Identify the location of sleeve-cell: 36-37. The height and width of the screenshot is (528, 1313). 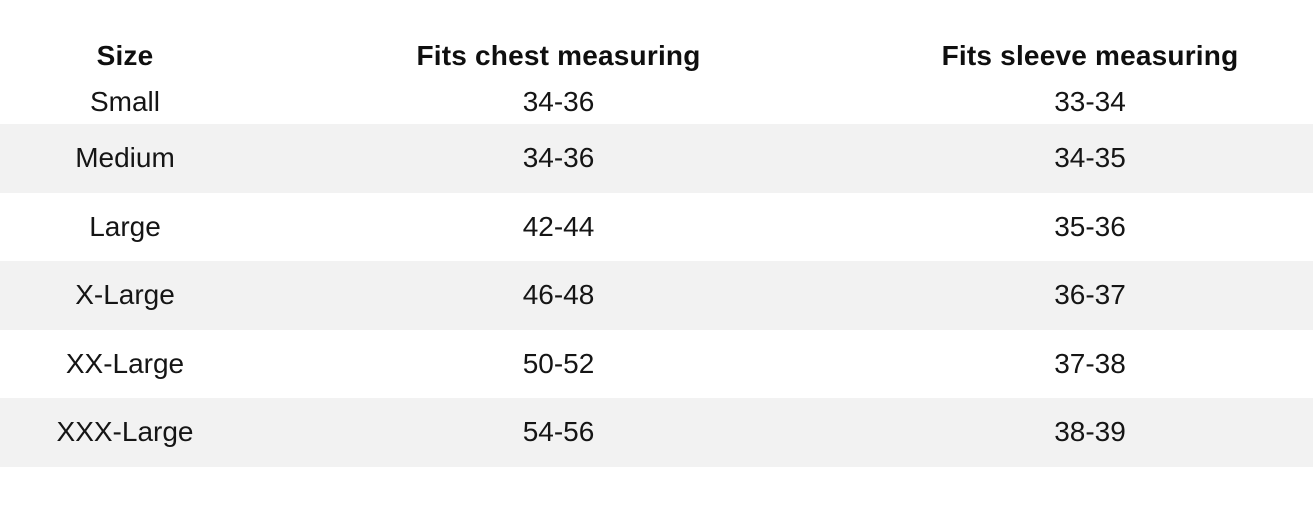
(1090, 295).